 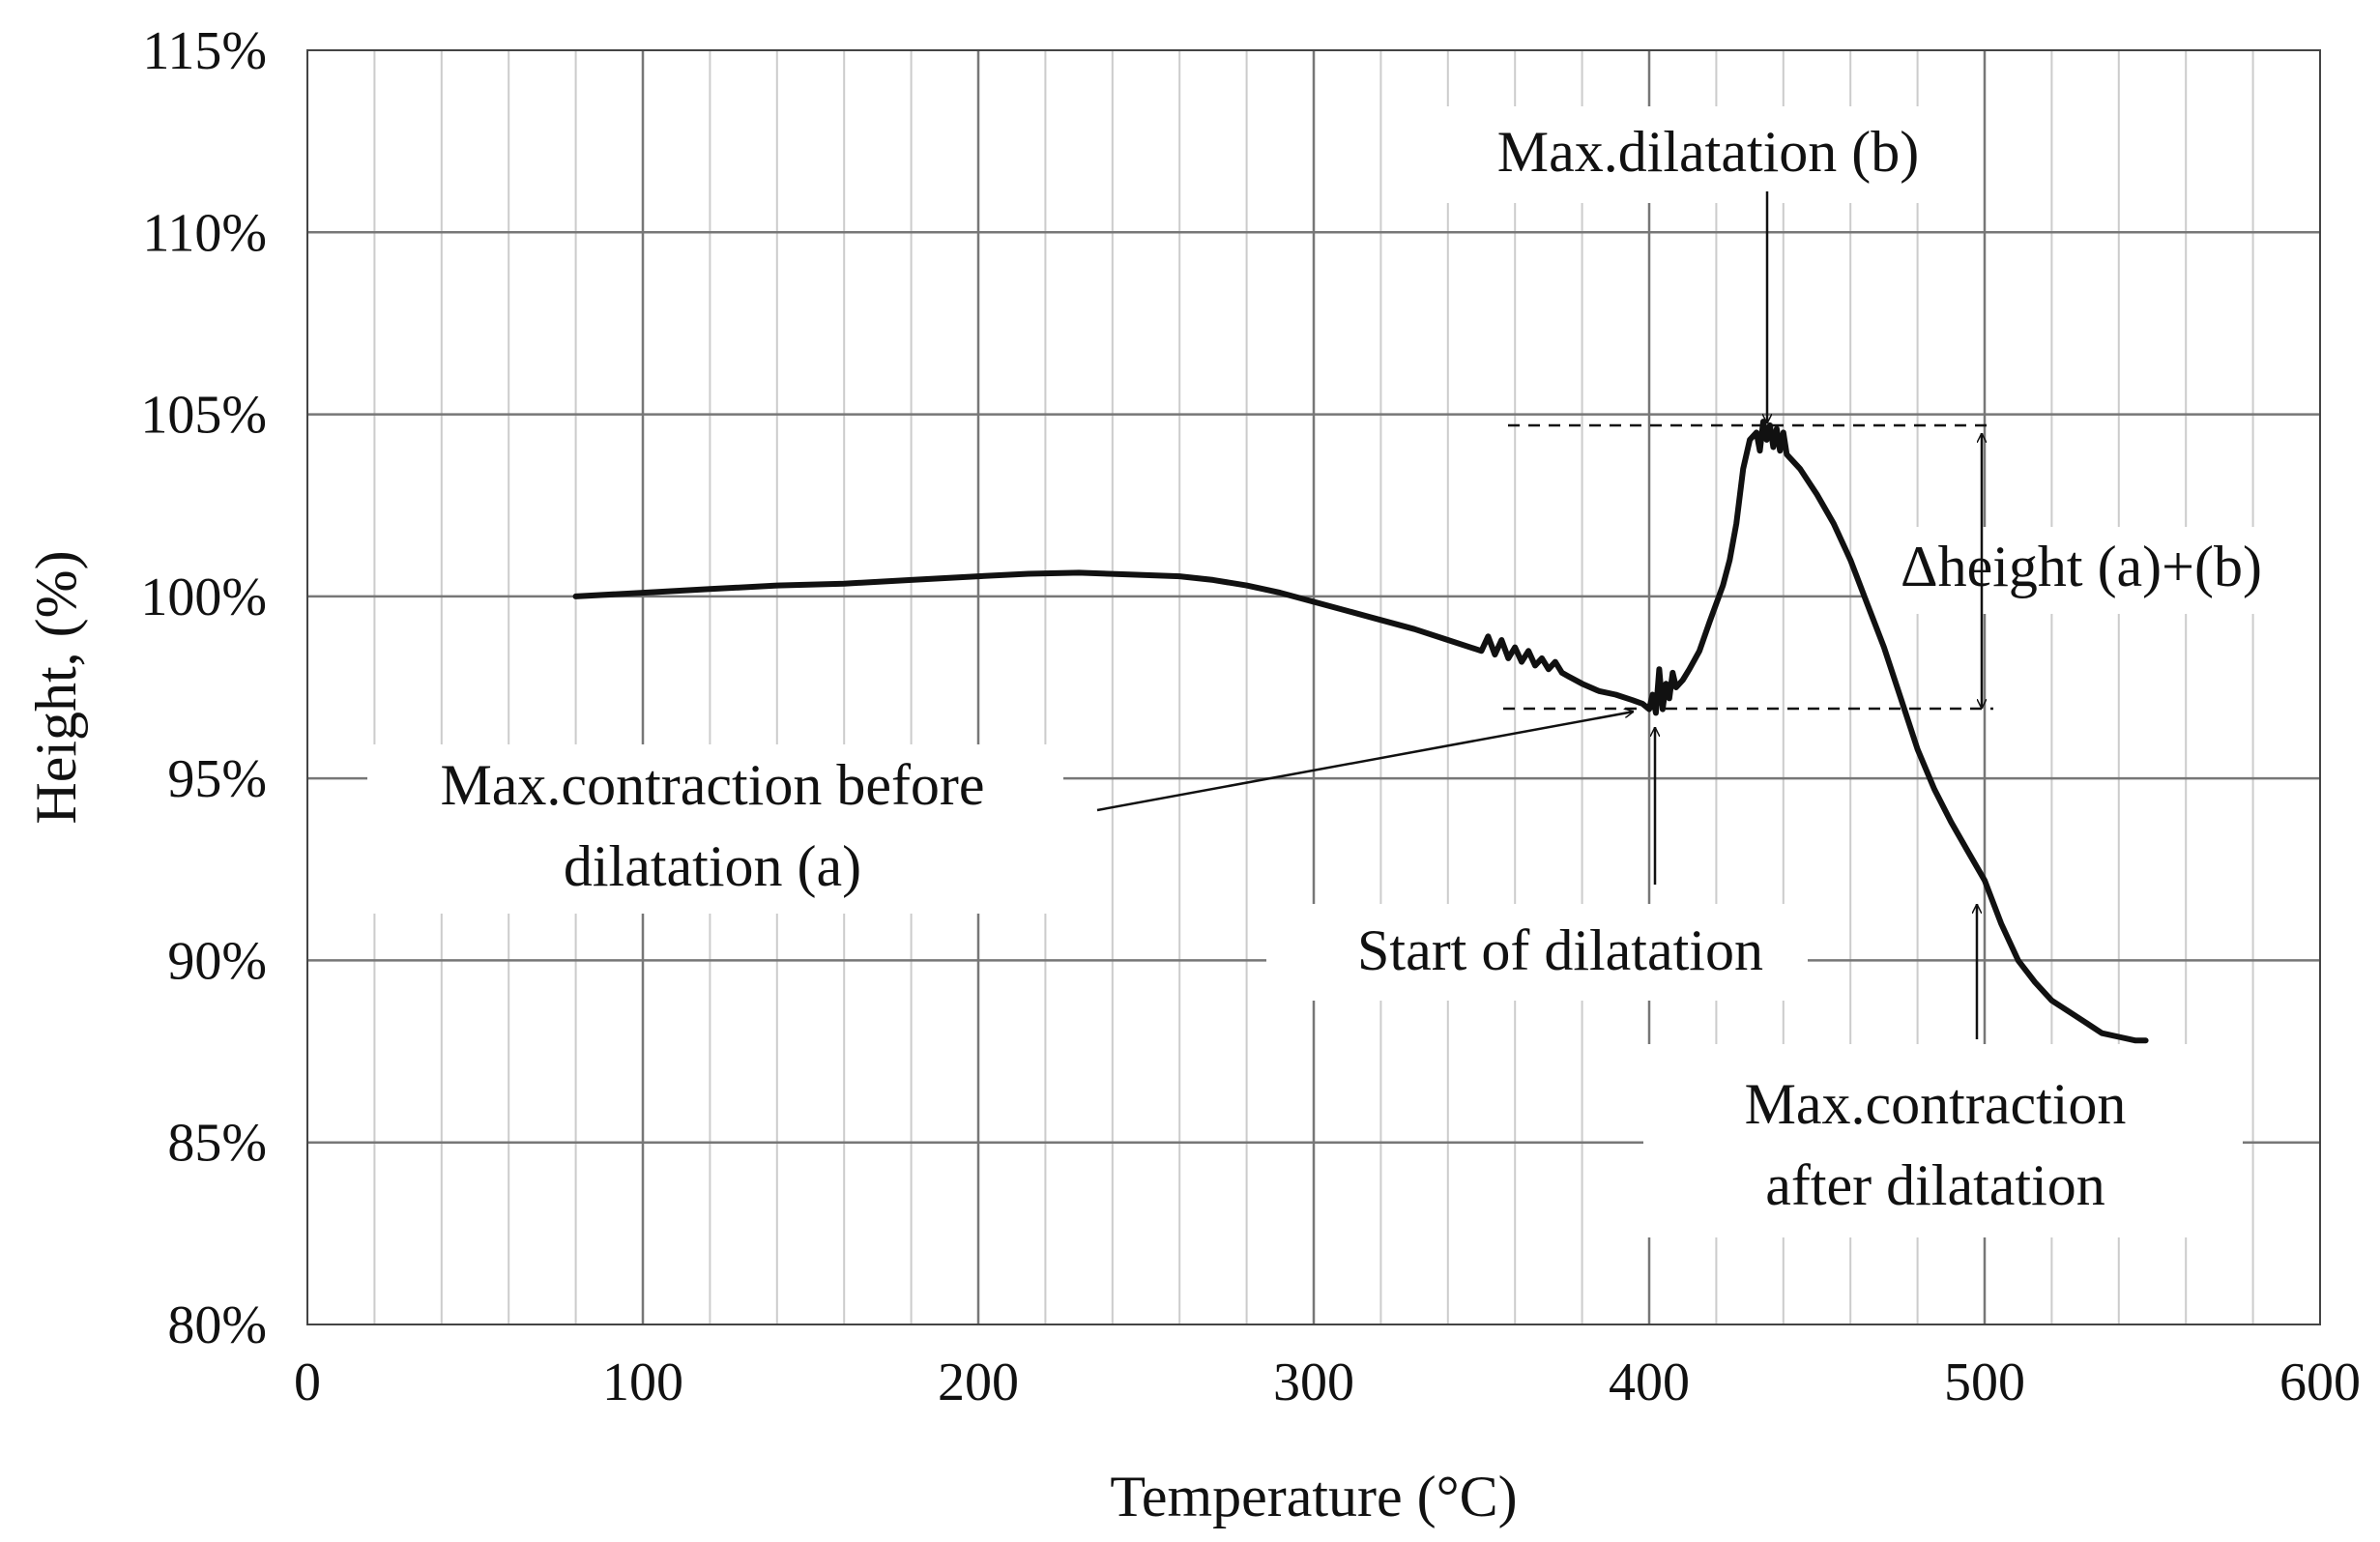 What do you see at coordinates (1935, 1185) in the screenshot?
I see `annotation-max-contraction-after-line2: after dilatation` at bounding box center [1935, 1185].